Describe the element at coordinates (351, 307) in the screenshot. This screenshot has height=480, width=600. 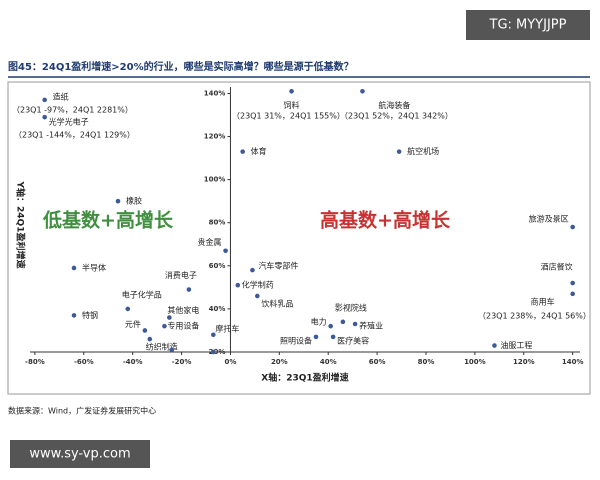
I see `point-label: 影视院线` at that location.